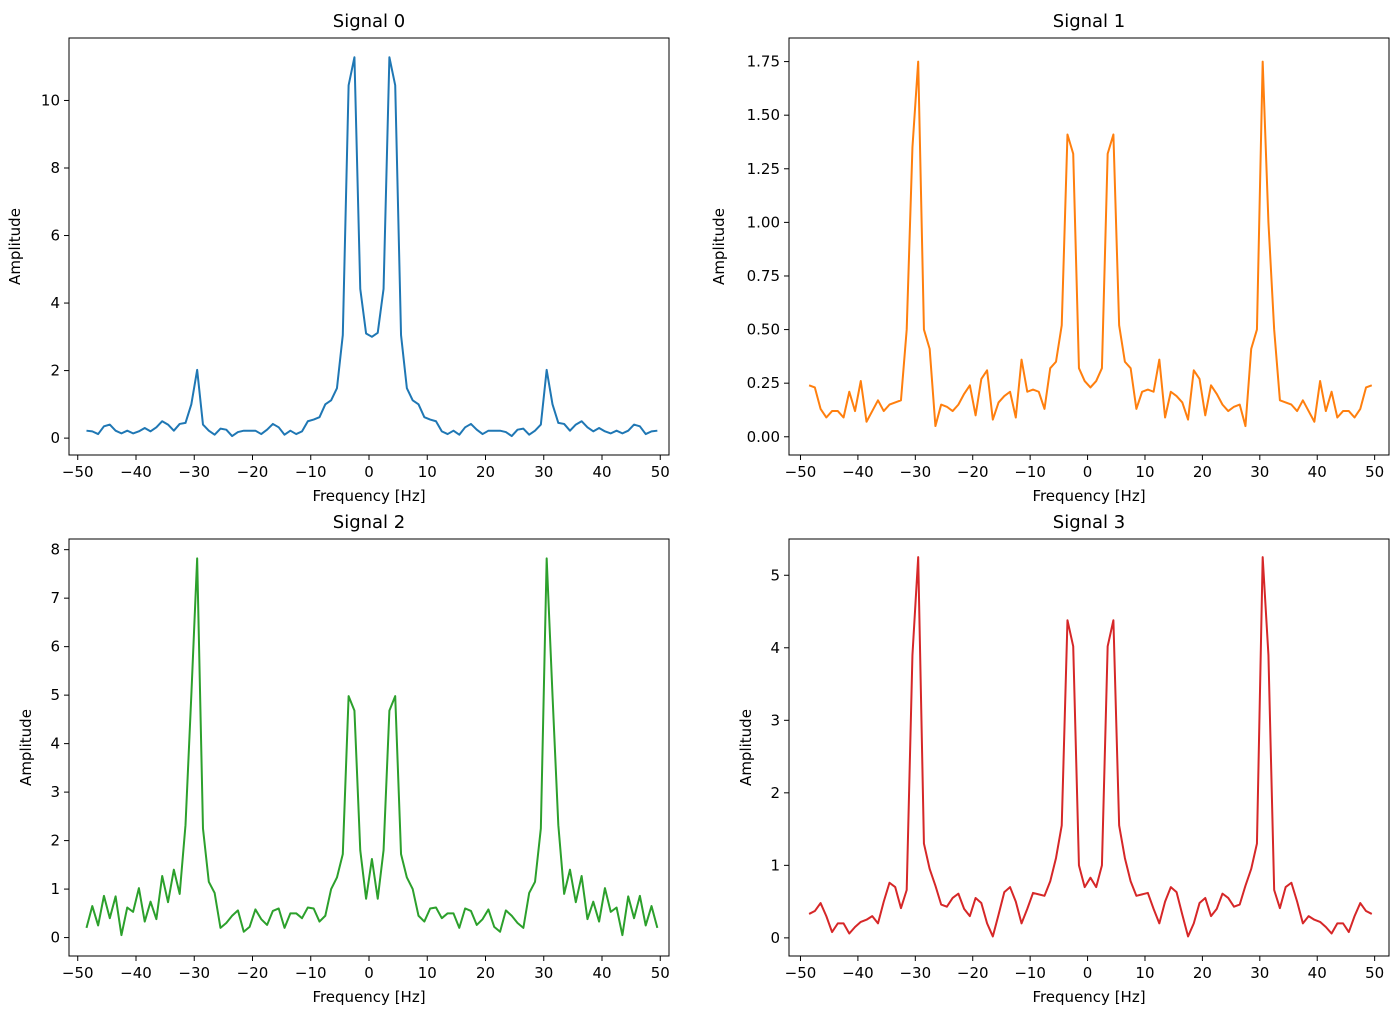  I want to click on series-line, so click(1090, 244).